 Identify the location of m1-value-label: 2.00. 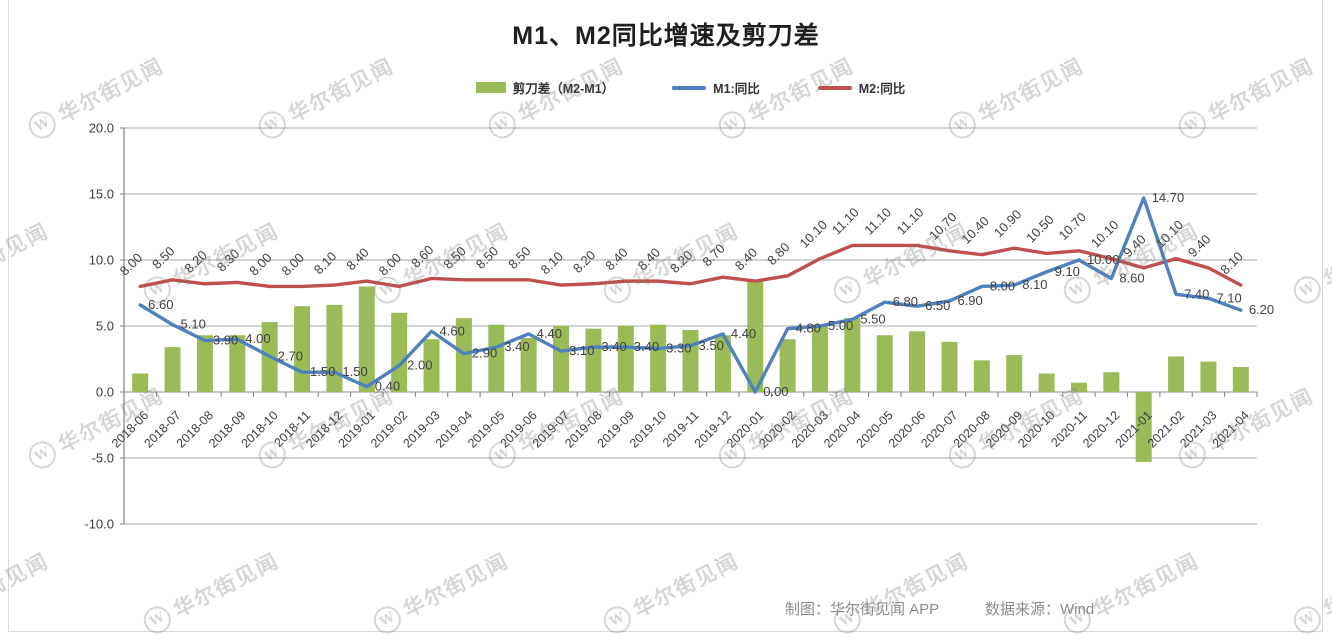
(419, 365).